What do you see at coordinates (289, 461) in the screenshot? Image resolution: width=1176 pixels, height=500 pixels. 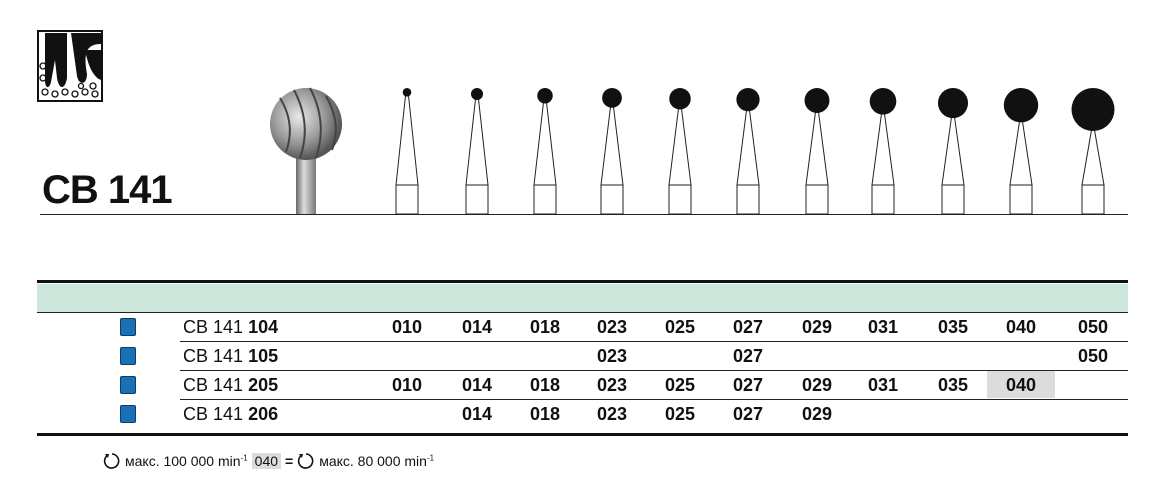 I see `equals-sign: =` at bounding box center [289, 461].